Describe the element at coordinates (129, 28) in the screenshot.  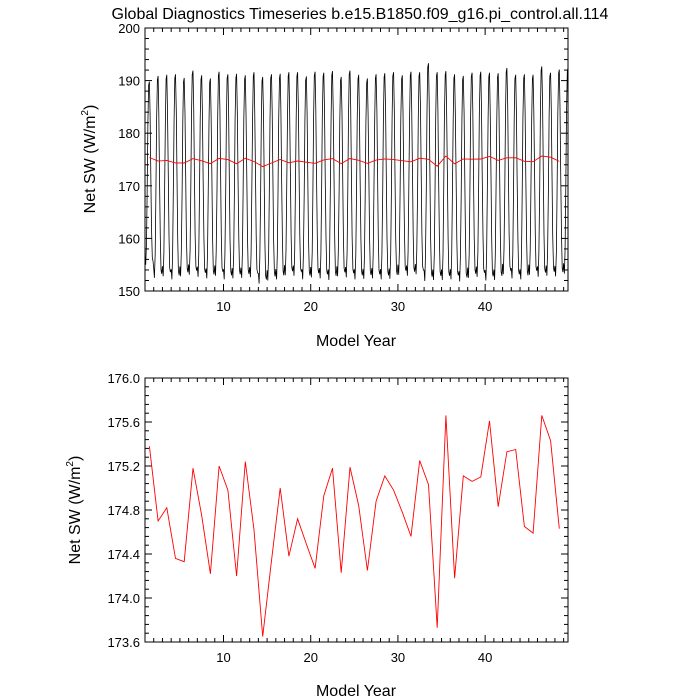
I see `top-y-tick-label: 200` at that location.